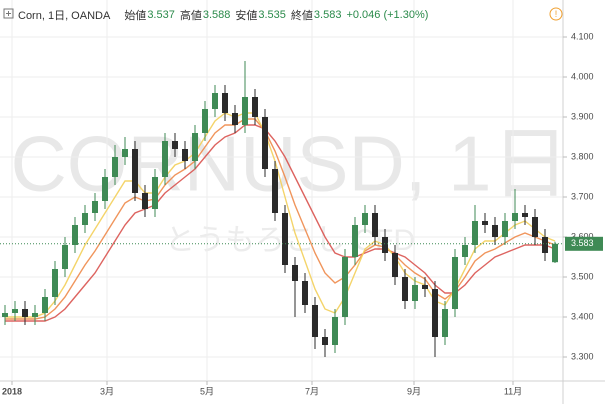 The height and width of the screenshot is (404, 605). Describe the element at coordinates (135, 16) in the screenshot. I see `header-text: 始値` at that location.